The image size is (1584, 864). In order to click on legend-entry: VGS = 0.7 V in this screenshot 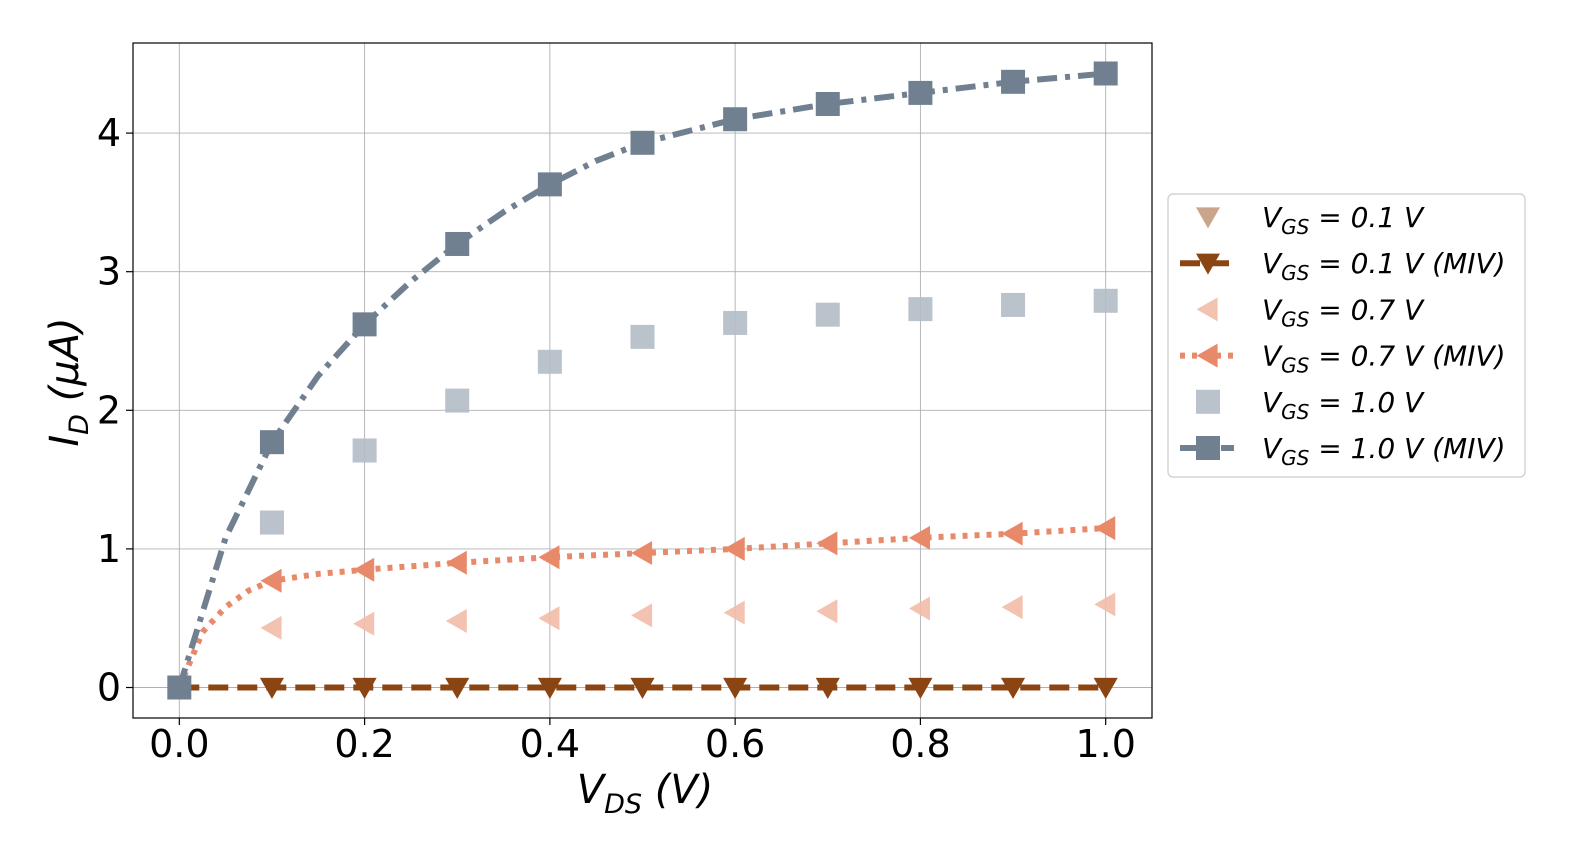, I will do `click(1310, 312)`.